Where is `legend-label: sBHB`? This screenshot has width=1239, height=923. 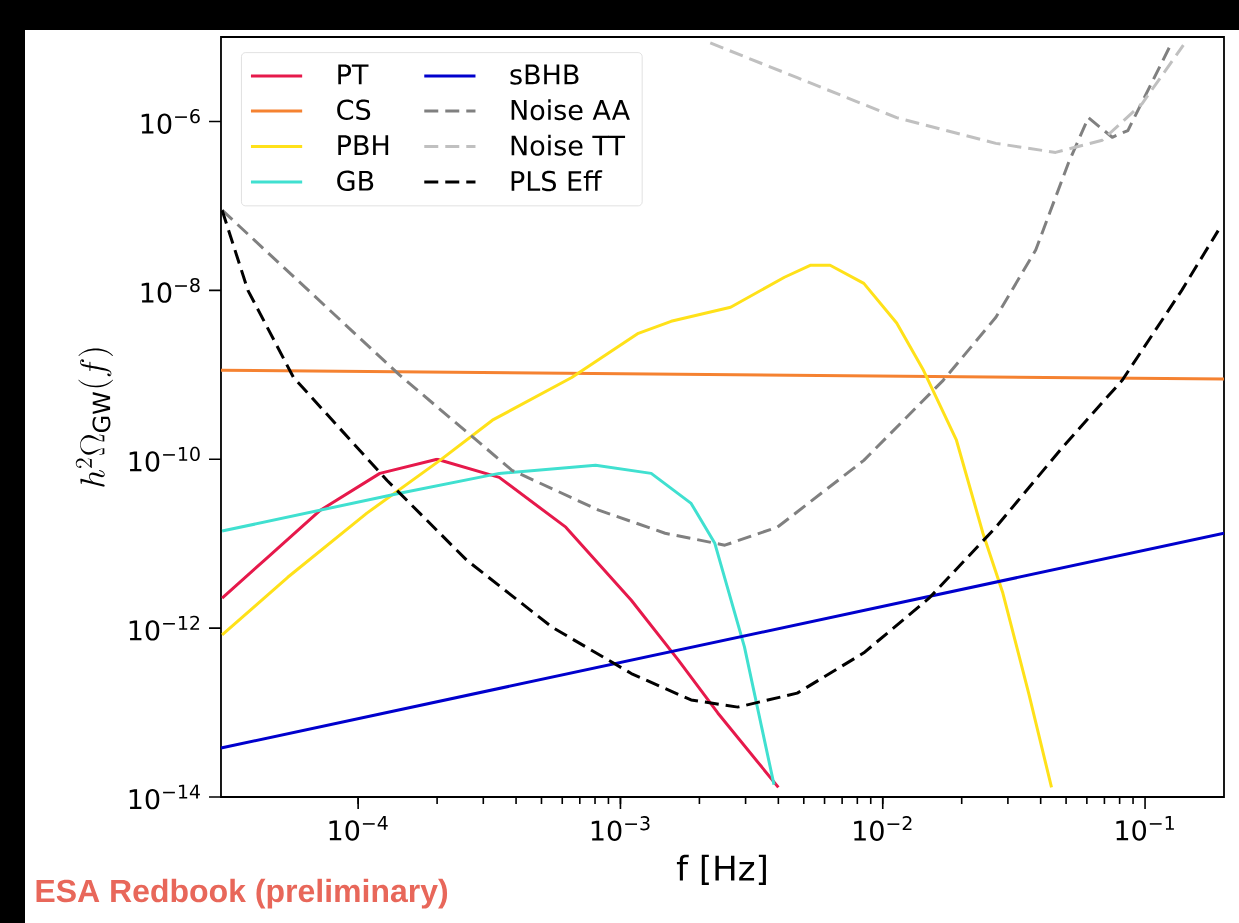
legend-label: sBHB is located at coordinates (544, 74).